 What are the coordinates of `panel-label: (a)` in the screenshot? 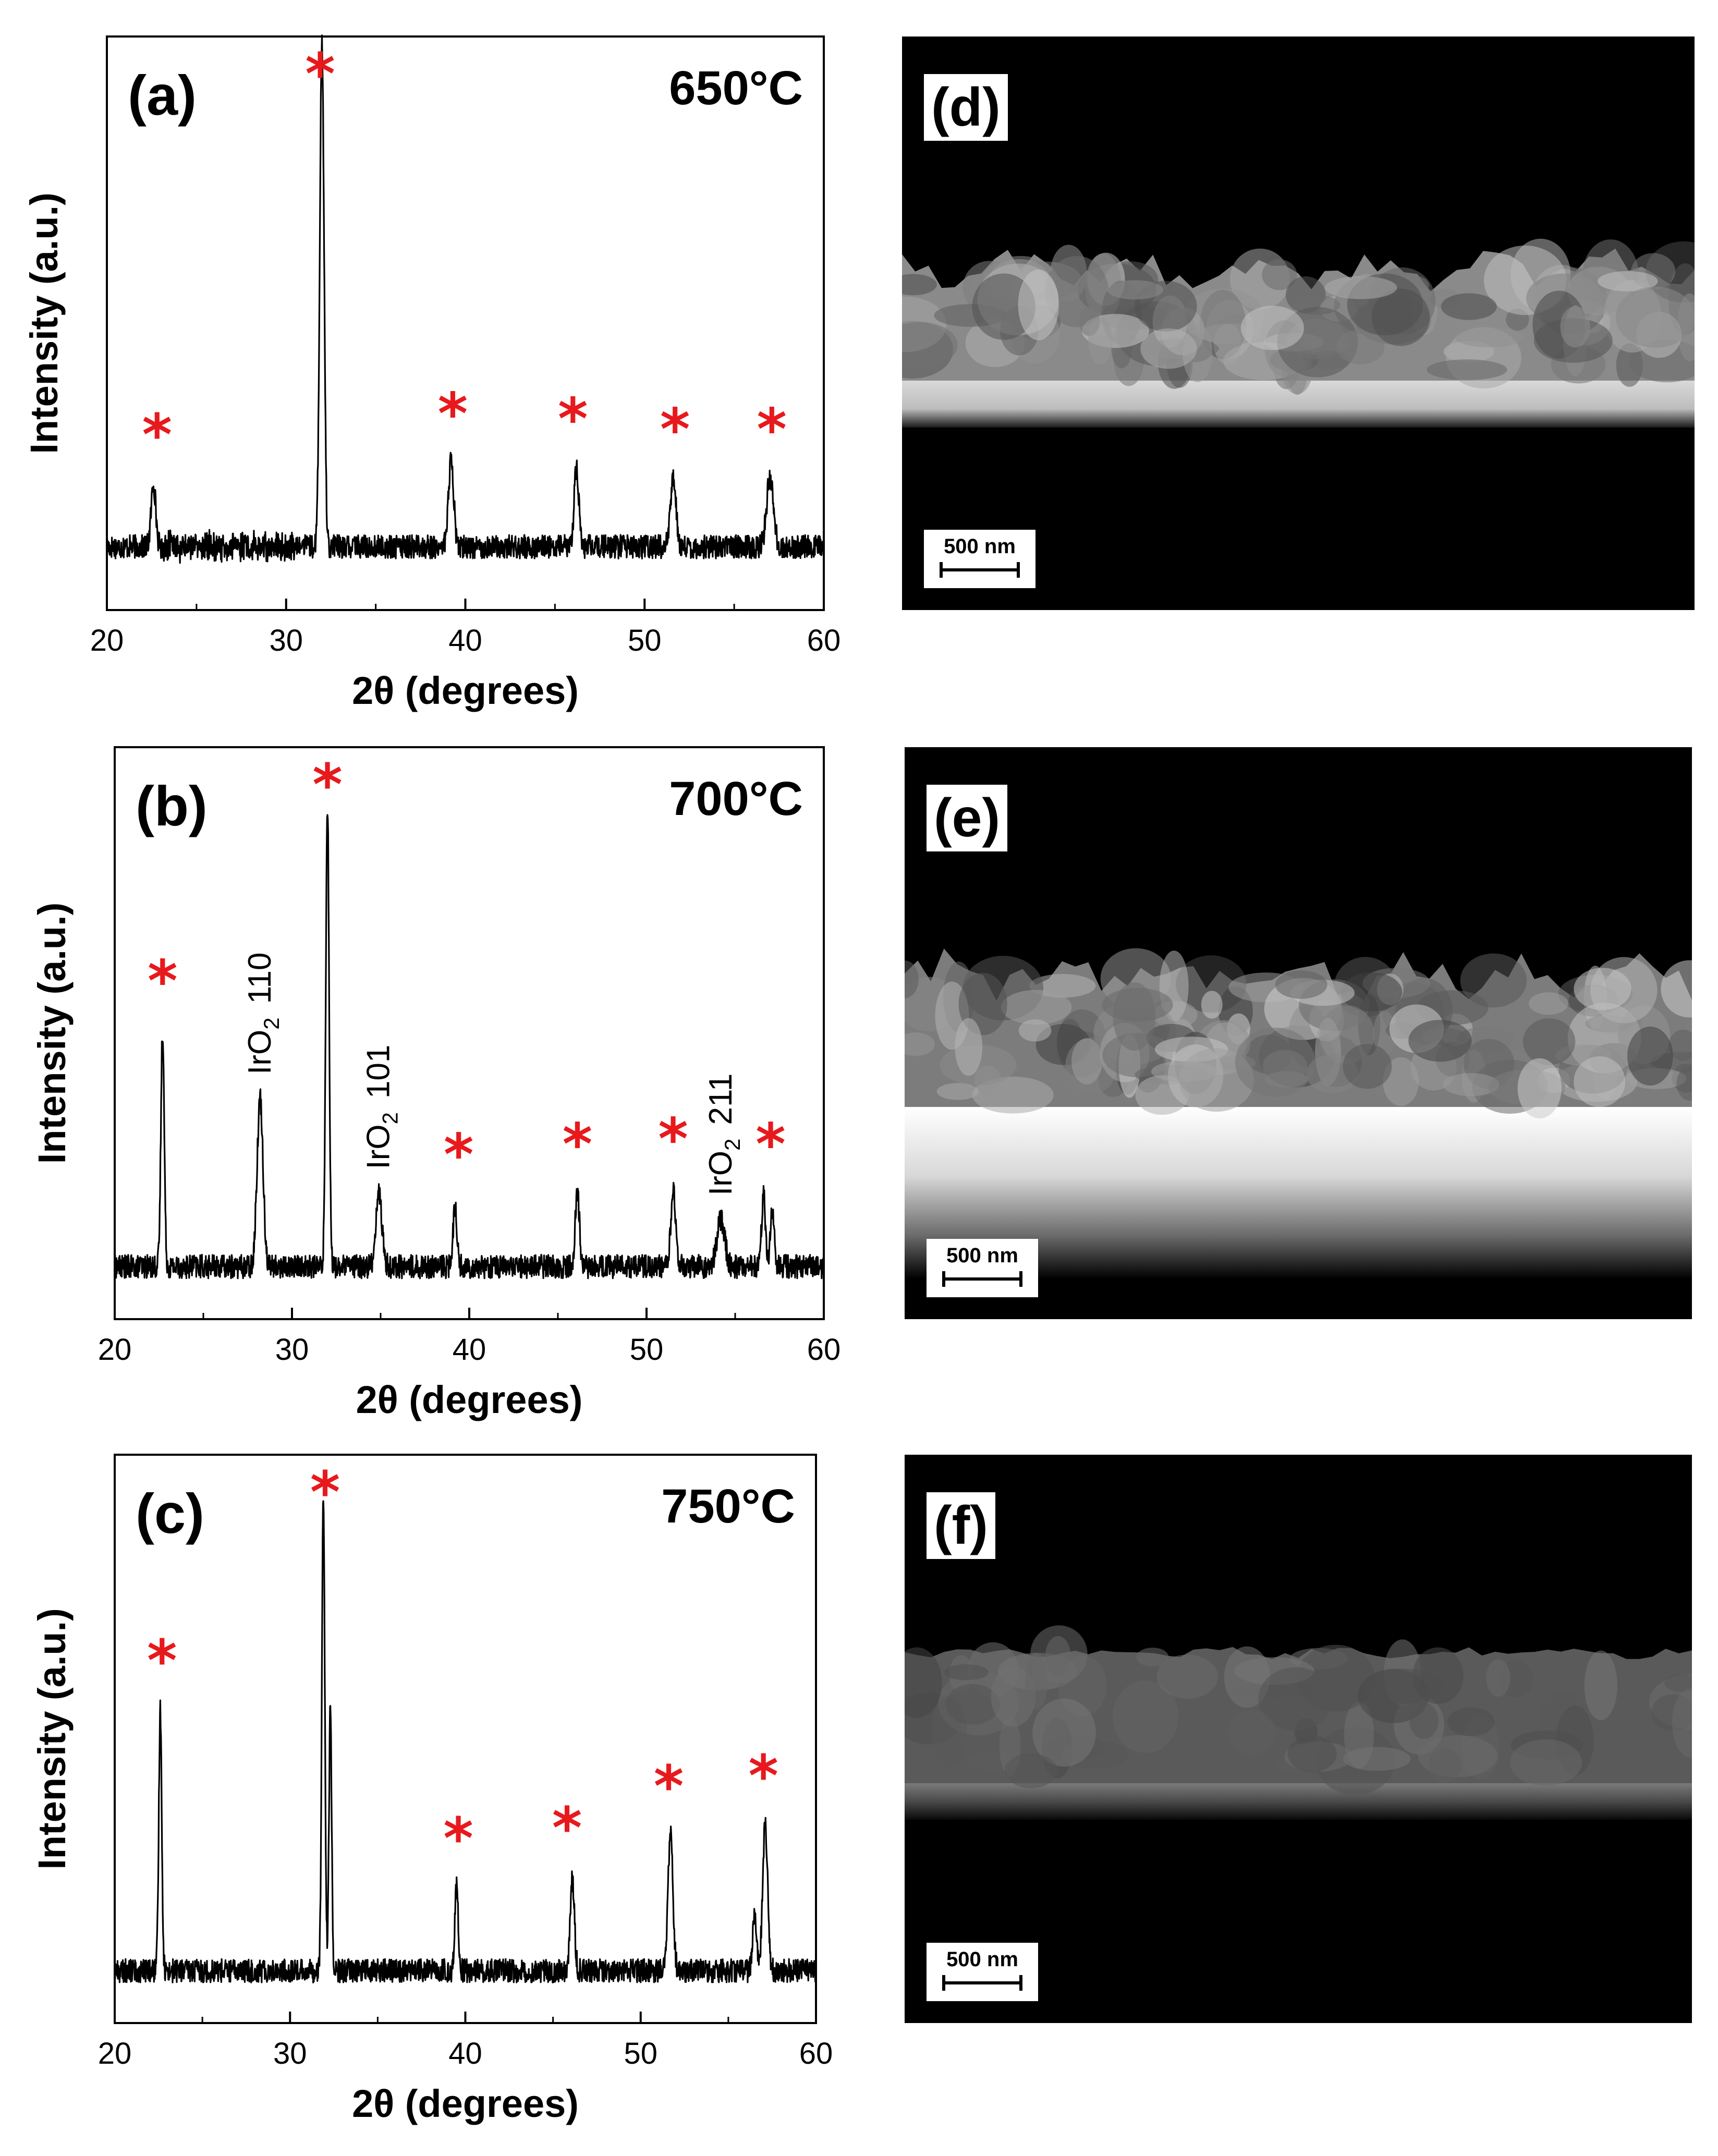 It's located at (162, 95).